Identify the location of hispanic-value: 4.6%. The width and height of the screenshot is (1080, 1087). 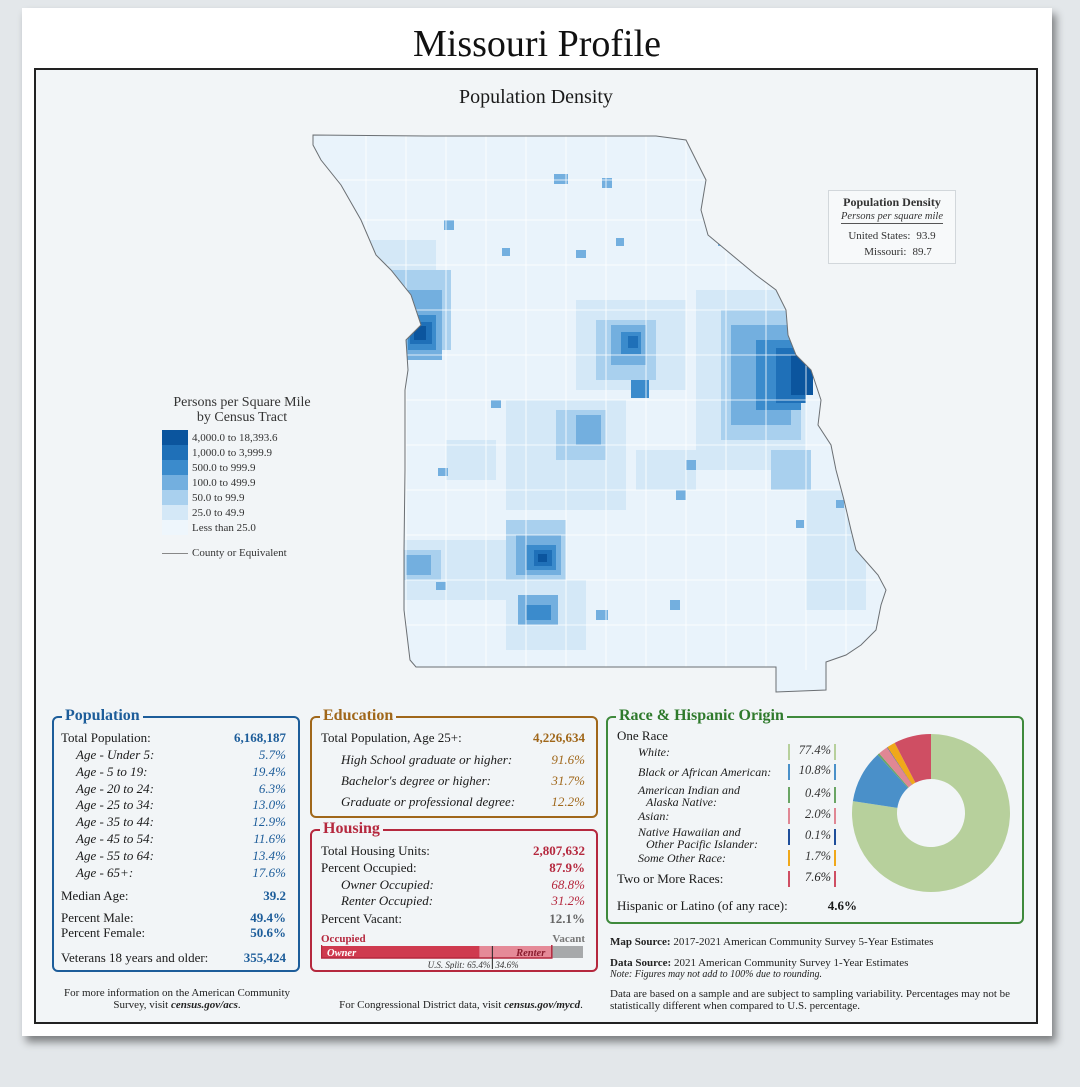
(842, 905).